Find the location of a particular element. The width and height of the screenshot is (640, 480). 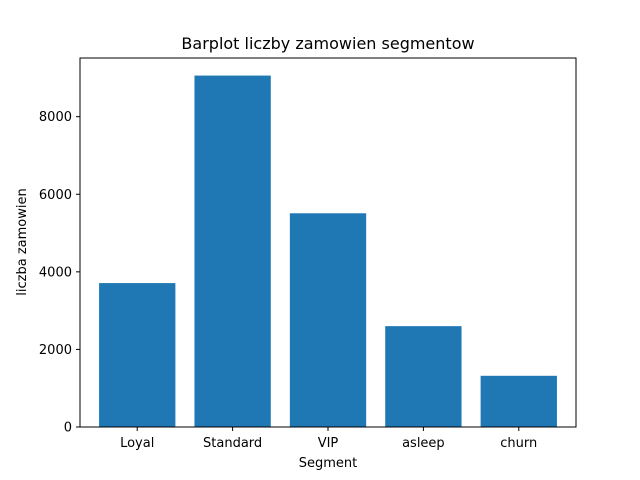

y-tick-label: 6000 is located at coordinates (55, 195).